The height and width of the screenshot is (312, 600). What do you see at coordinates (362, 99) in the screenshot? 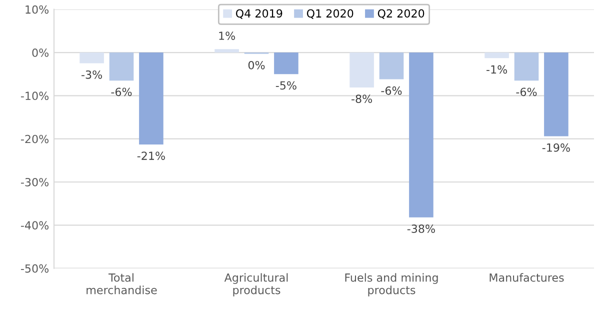
I see `data-label: -8%` at bounding box center [362, 99].